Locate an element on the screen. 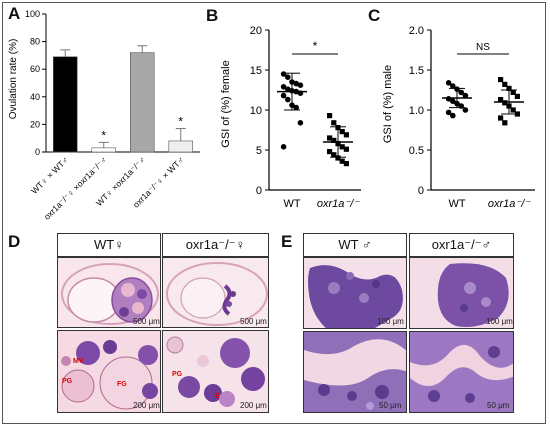  scale-e-mutant-top: 100 μm is located at coordinates (499, 321).